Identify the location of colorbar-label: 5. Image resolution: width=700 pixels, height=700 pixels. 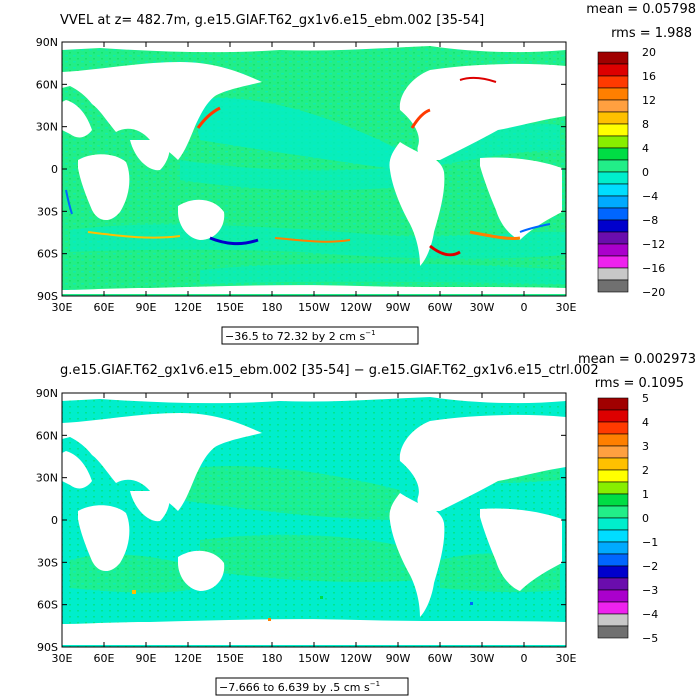
(645, 398).